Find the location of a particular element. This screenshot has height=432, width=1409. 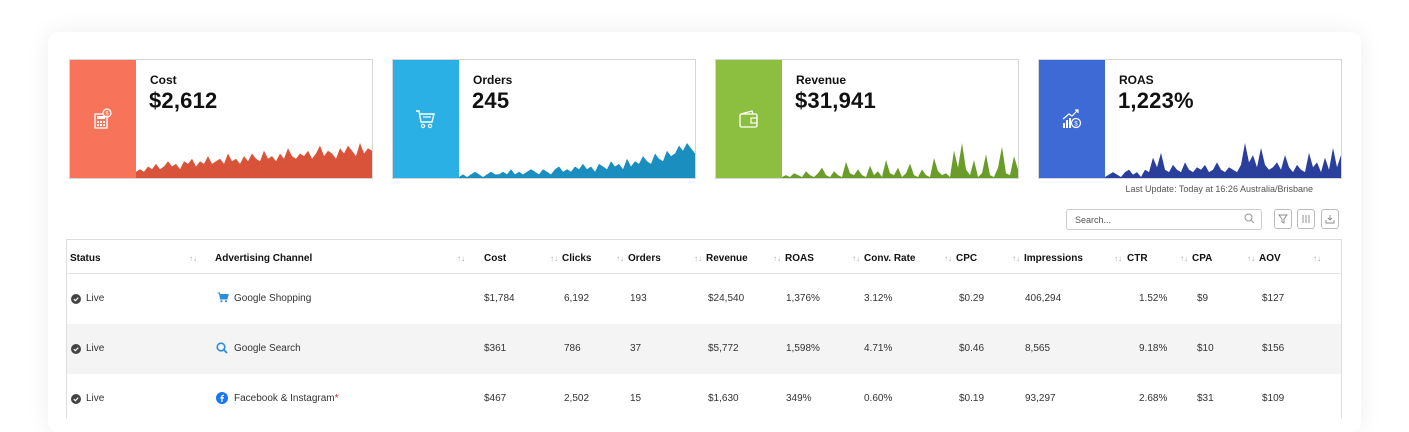

channel-name: Facebook & Instagram* is located at coordinates (286, 398).